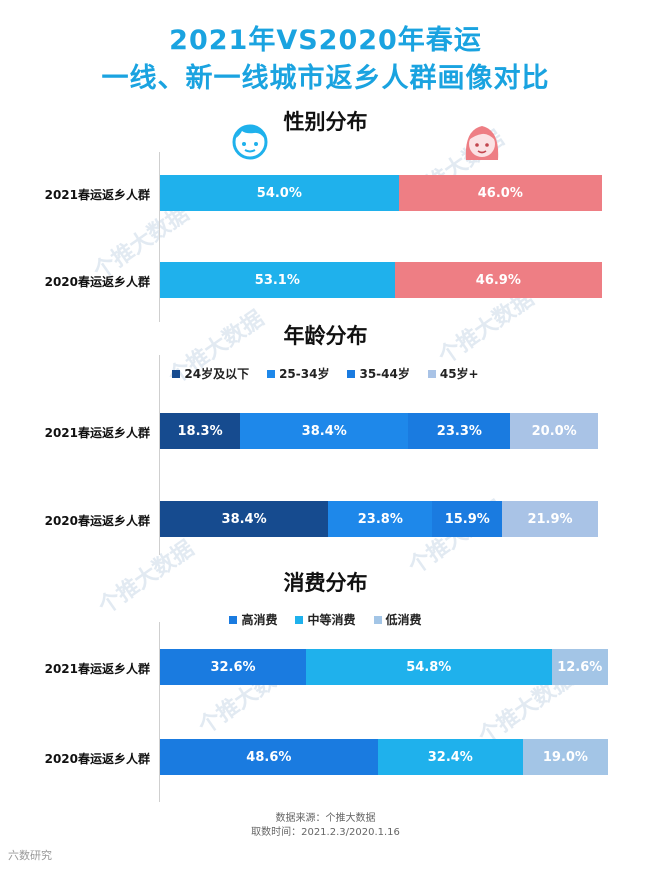 The image size is (651, 869). I want to click on gender-bar-2021: 54.0% 46.0%, so click(381, 193).